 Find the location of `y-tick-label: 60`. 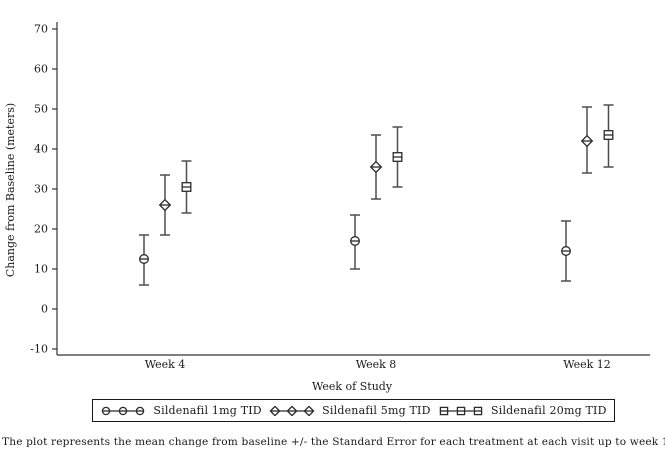

y-tick-label: 60 is located at coordinates (41, 69).